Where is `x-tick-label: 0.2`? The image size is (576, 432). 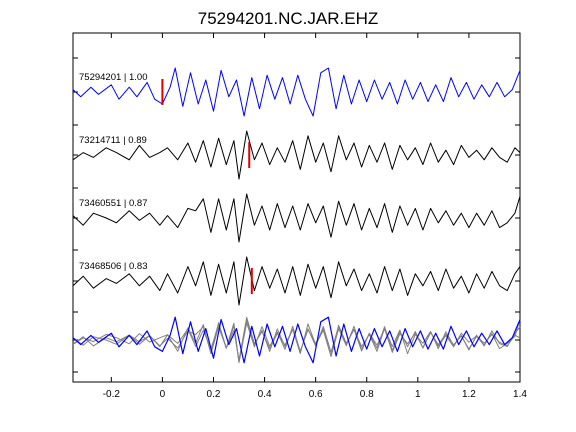
x-tick-label: 0.2 is located at coordinates (214, 394).